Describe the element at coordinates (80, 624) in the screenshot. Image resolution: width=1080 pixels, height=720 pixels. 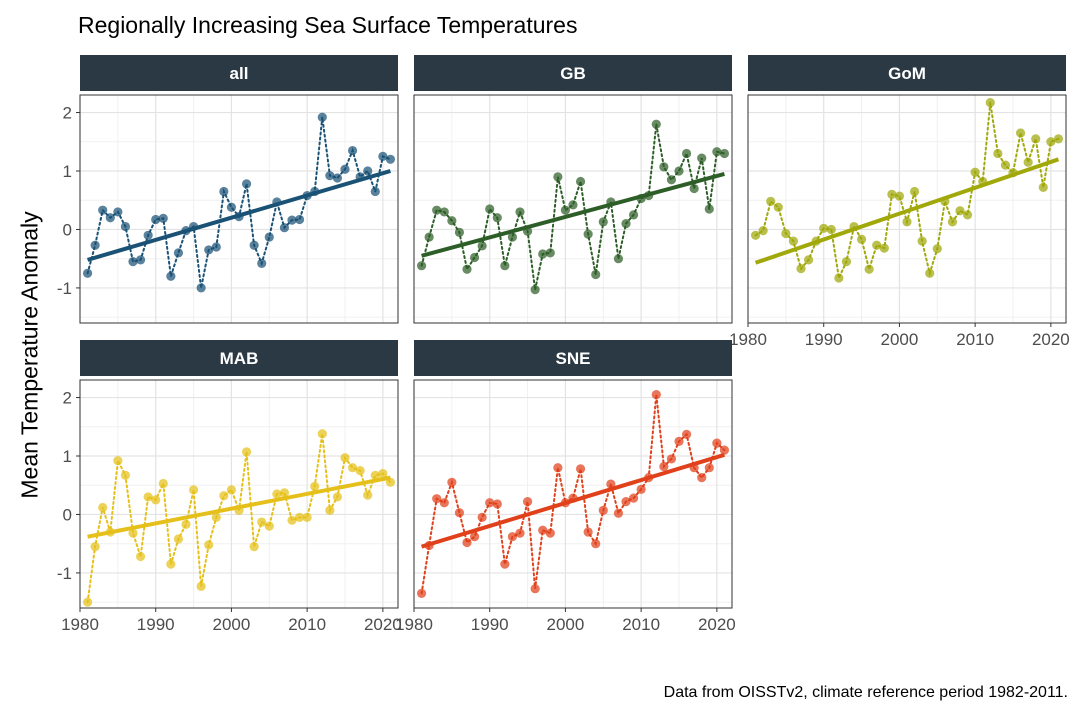
I see `x-tick-label: 1980` at that location.